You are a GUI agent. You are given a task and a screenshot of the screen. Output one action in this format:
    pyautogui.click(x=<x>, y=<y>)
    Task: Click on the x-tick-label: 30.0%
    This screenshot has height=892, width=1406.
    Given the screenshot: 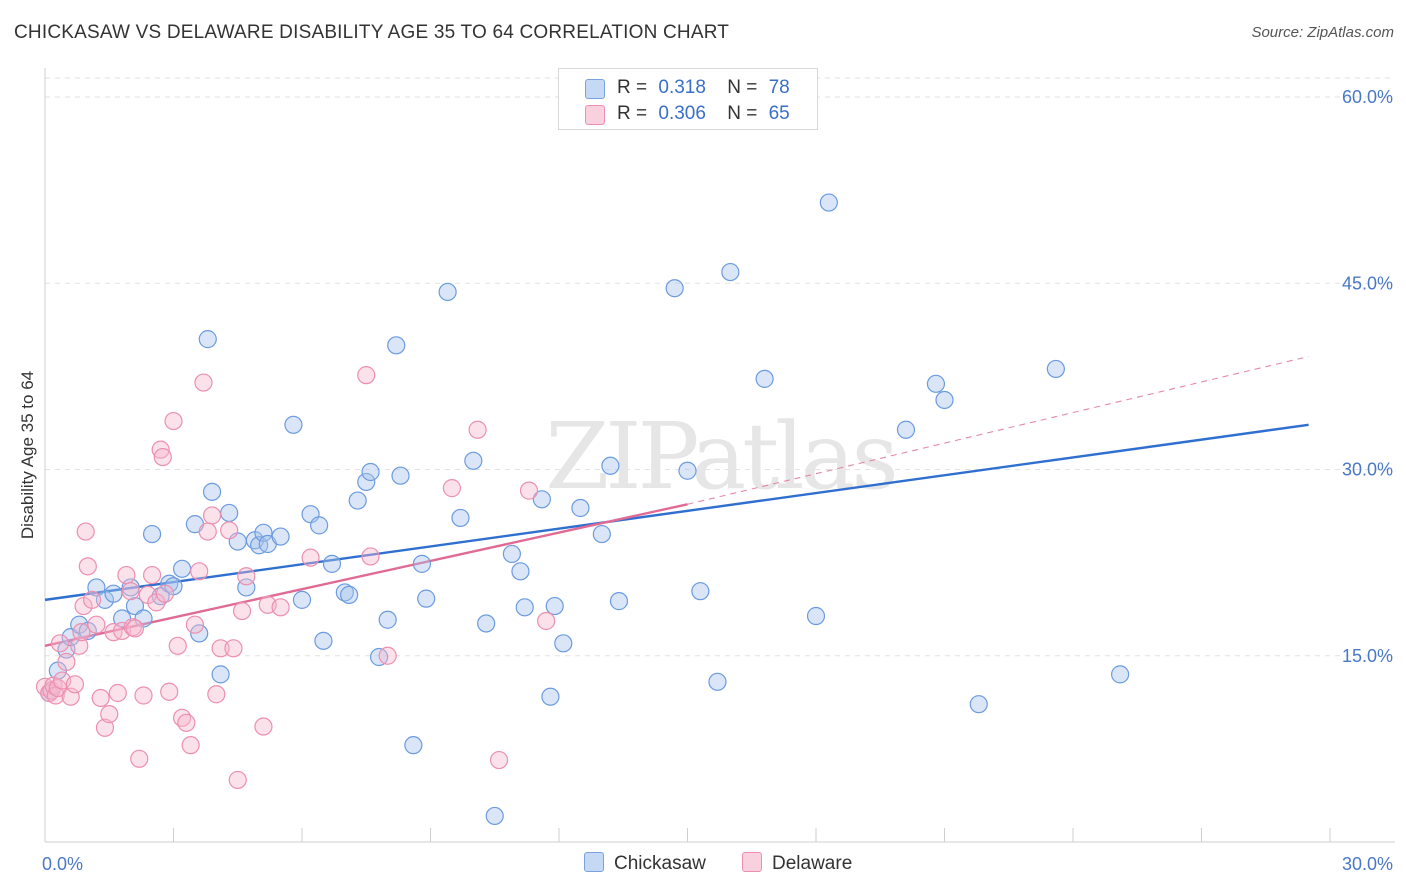 What is the action you would take?
    pyautogui.click(x=1367, y=864)
    